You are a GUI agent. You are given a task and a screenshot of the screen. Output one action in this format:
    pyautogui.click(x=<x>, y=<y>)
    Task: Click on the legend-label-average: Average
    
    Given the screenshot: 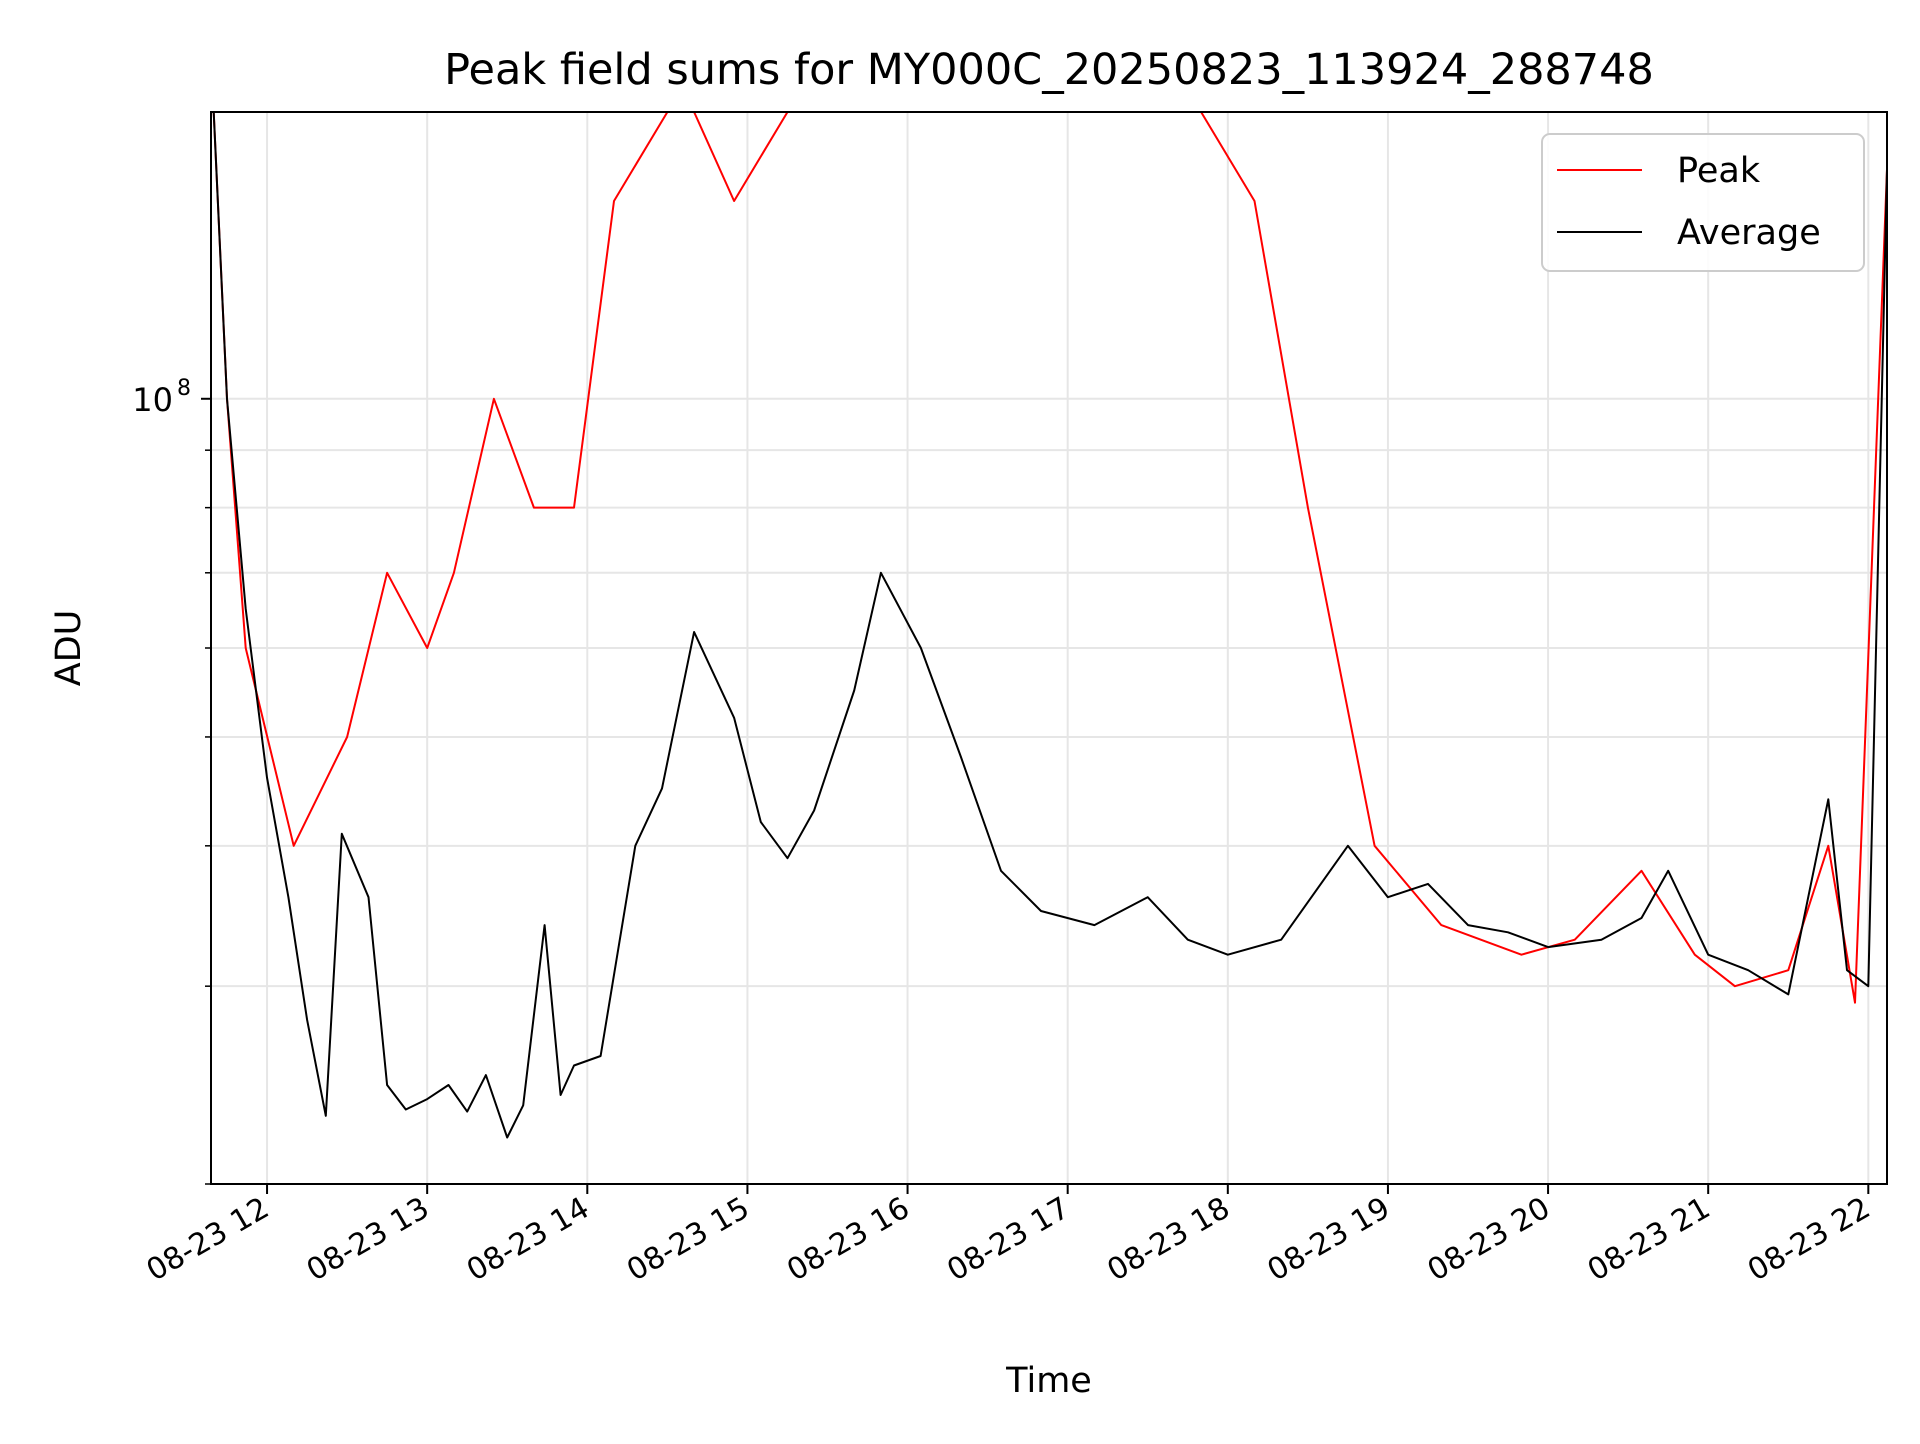 What is the action you would take?
    pyautogui.click(x=1749, y=233)
    